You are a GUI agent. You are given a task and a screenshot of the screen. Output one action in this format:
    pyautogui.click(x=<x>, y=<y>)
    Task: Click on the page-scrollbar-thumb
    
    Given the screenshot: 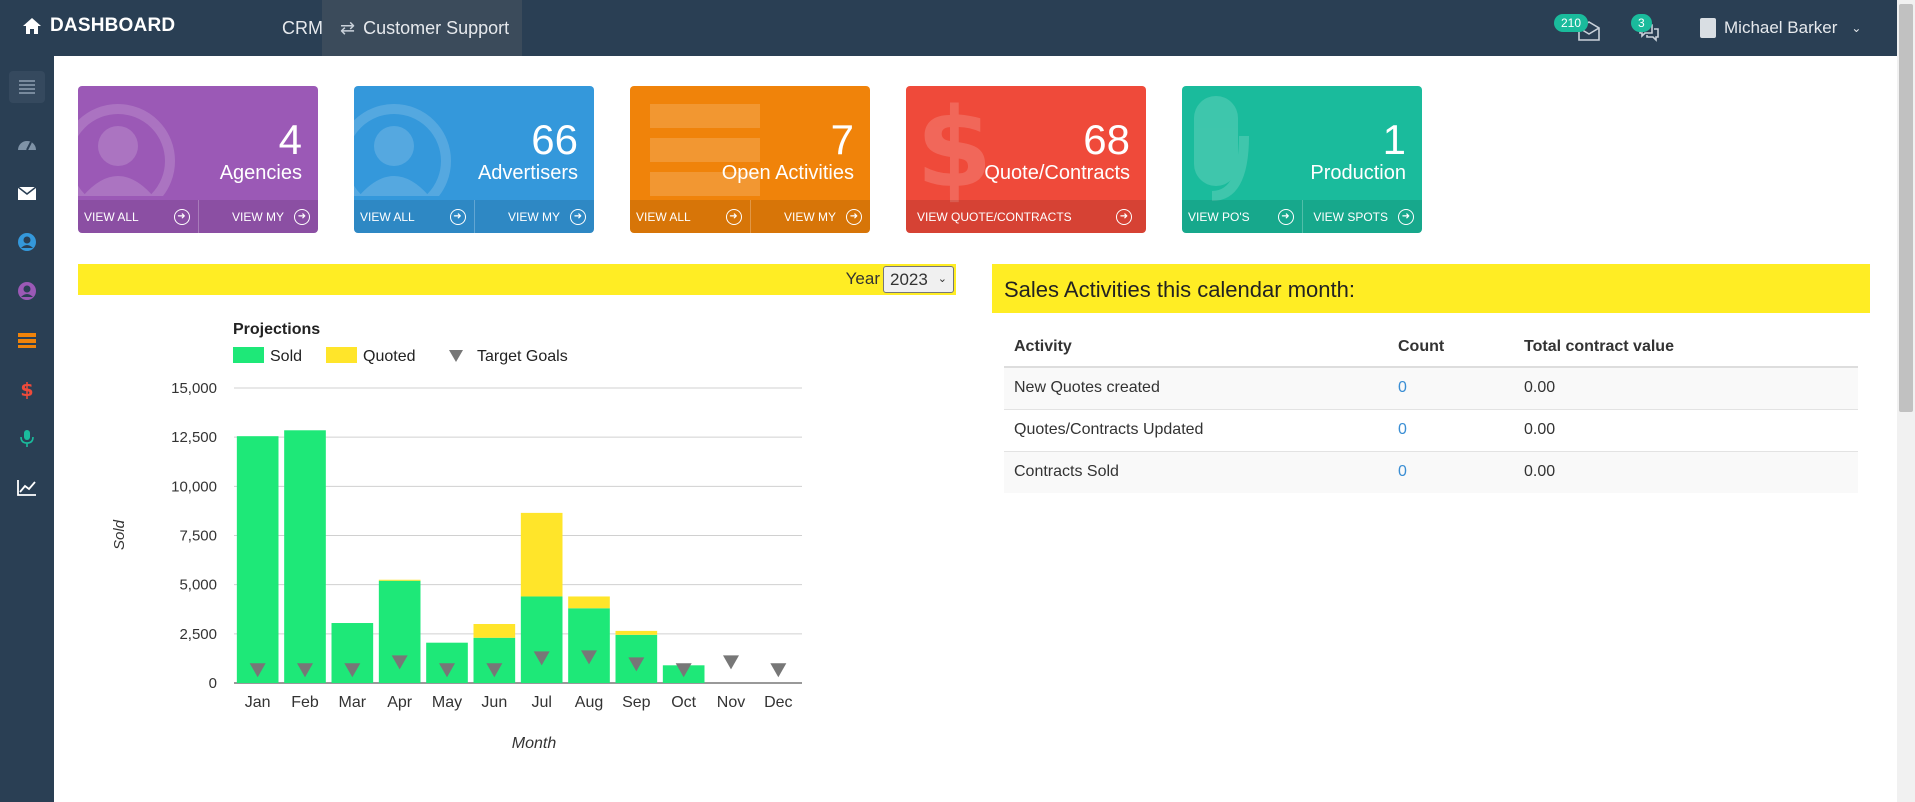 What is the action you would take?
    pyautogui.click(x=1906, y=208)
    